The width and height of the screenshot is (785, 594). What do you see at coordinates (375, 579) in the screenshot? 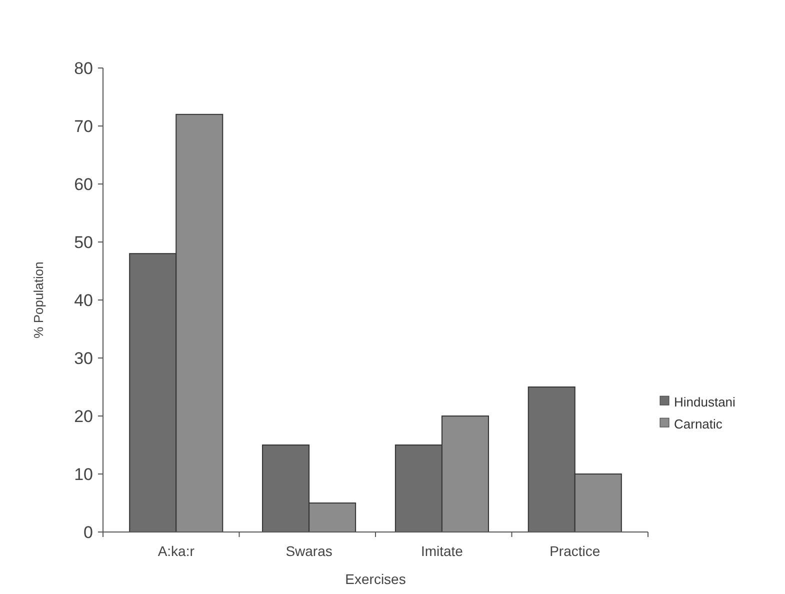
I see `x-axis-title: Exercises` at bounding box center [375, 579].